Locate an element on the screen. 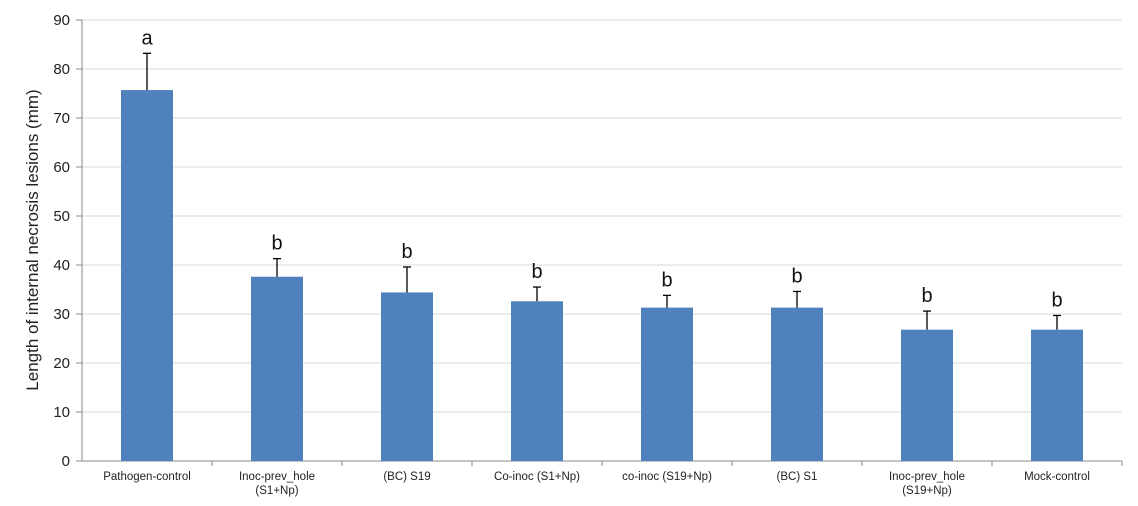 The image size is (1138, 506). y-tick-label: 20 is located at coordinates (61, 363).